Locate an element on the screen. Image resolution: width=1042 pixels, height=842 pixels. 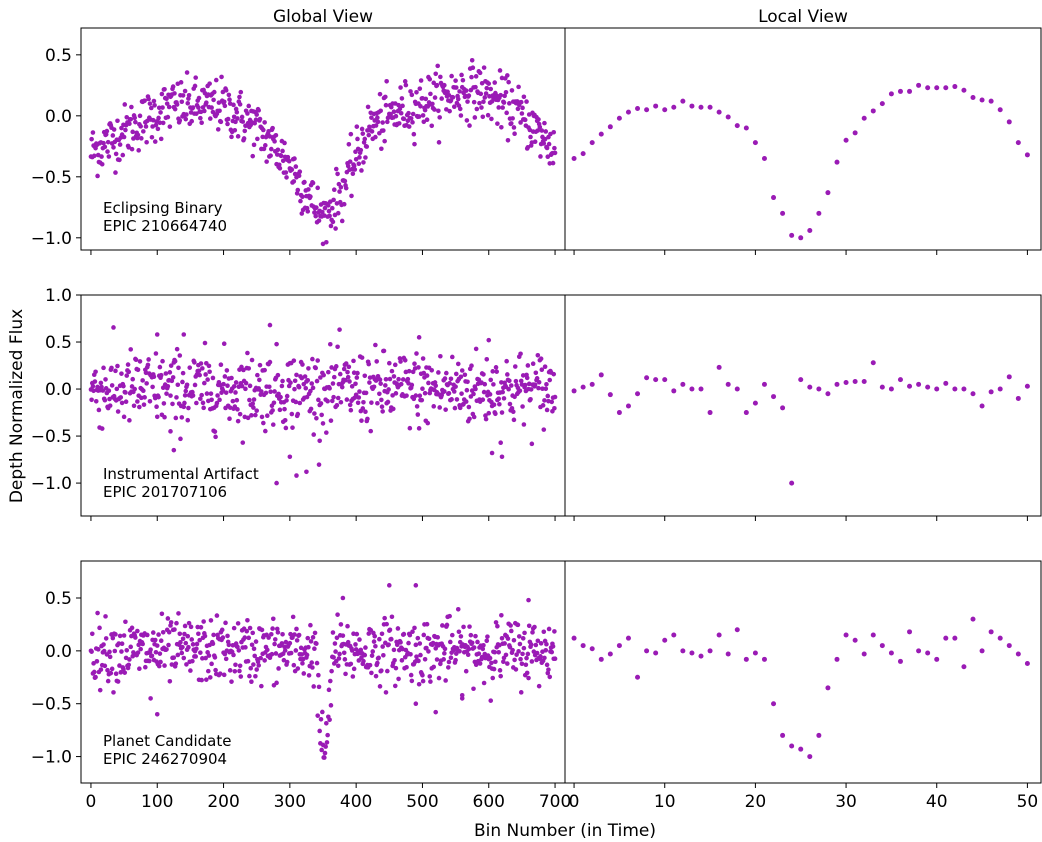
y-tick-label: −0.5 is located at coordinates (51, 705).